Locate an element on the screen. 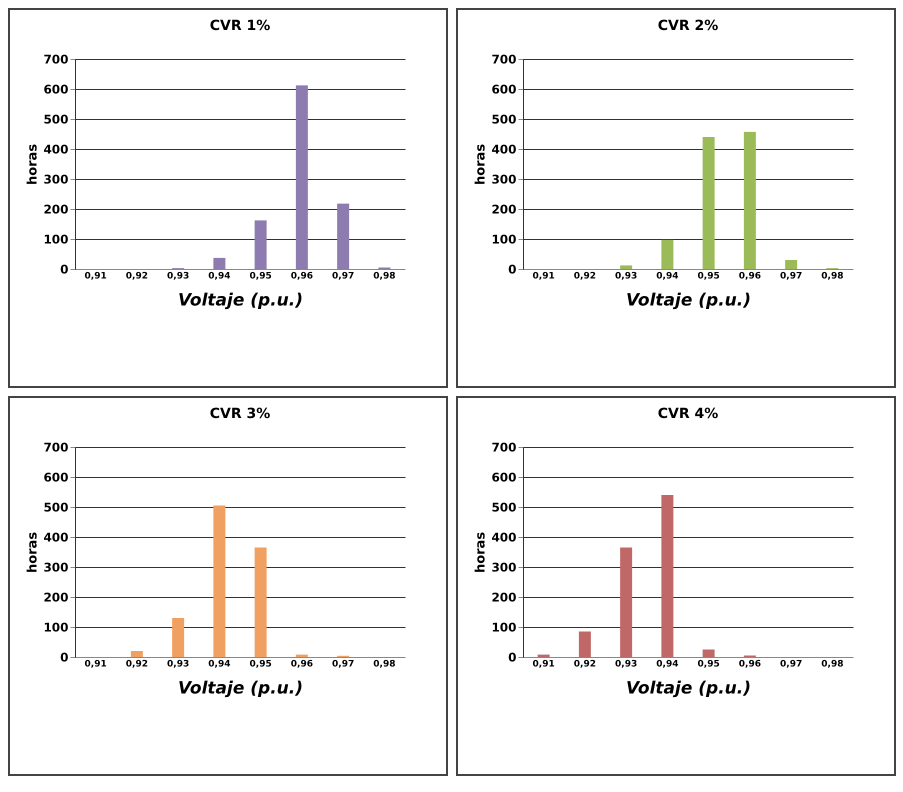 This screenshot has width=903, height=792. chart-title: CVR 3% is located at coordinates (240, 414).